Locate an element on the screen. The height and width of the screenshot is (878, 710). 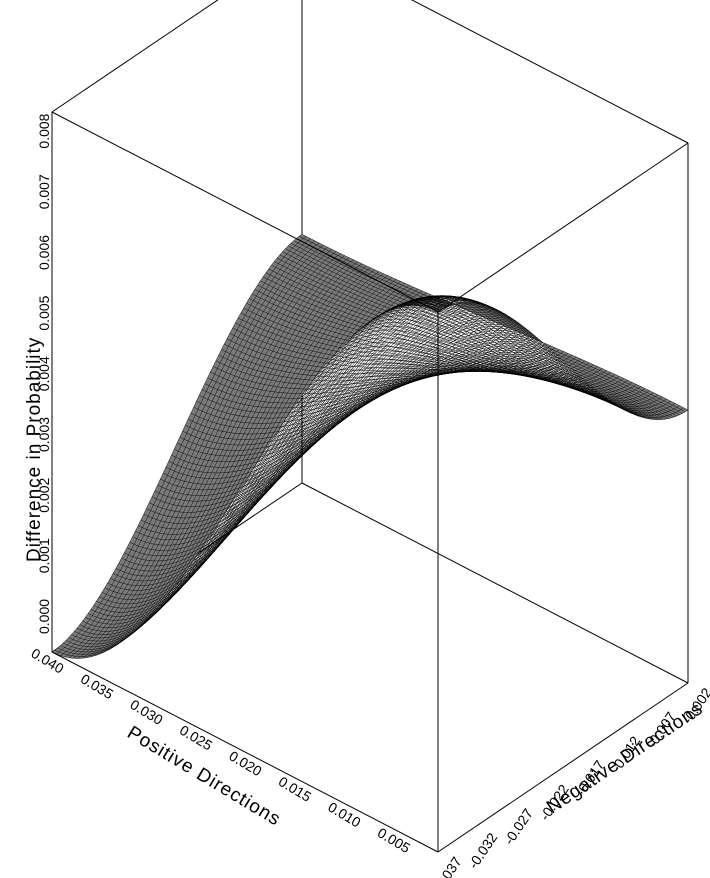
z-tick-label: 0.005 is located at coordinates (44, 312).